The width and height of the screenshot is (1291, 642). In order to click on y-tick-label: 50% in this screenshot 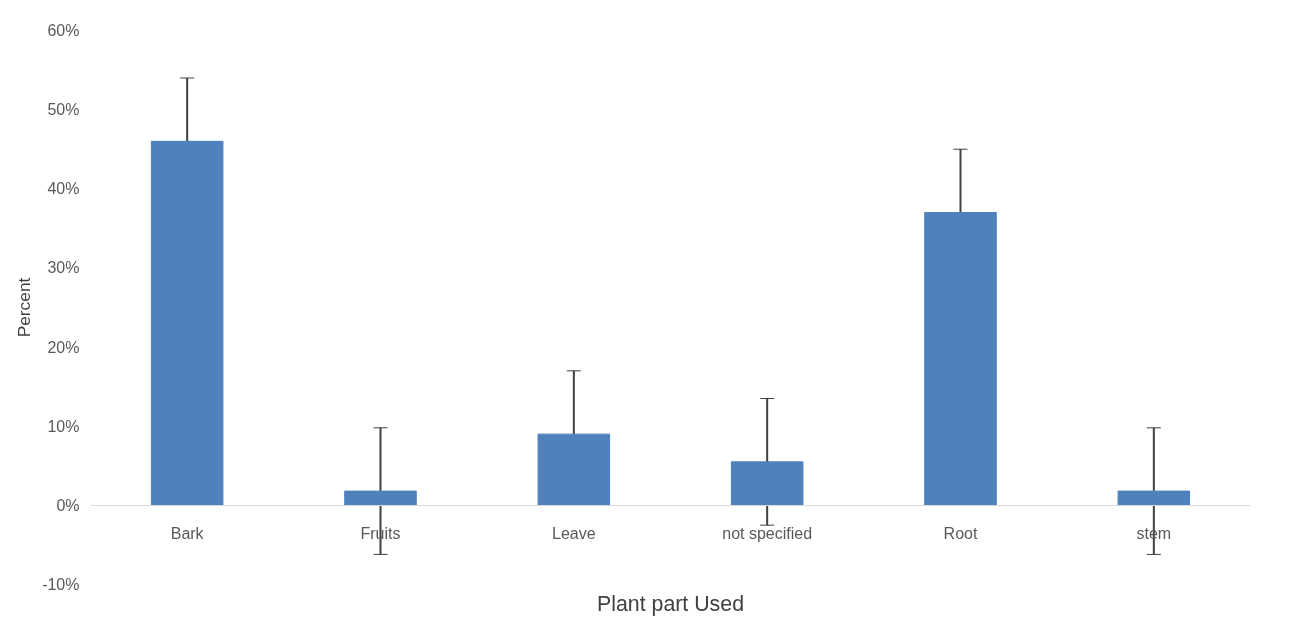, I will do `click(63, 110)`.